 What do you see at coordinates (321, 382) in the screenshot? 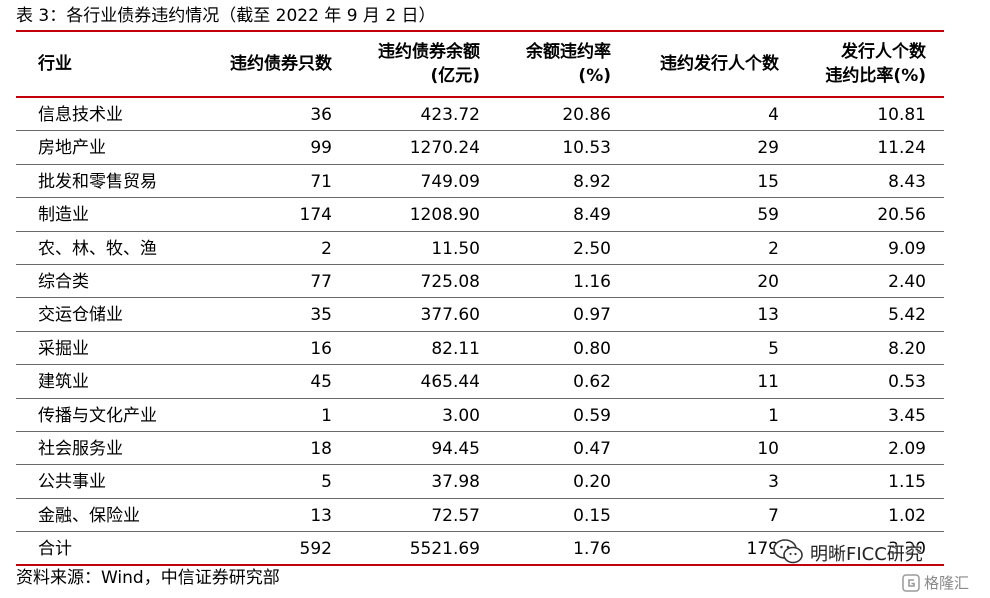
I see `cell-bond-count: 45` at bounding box center [321, 382].